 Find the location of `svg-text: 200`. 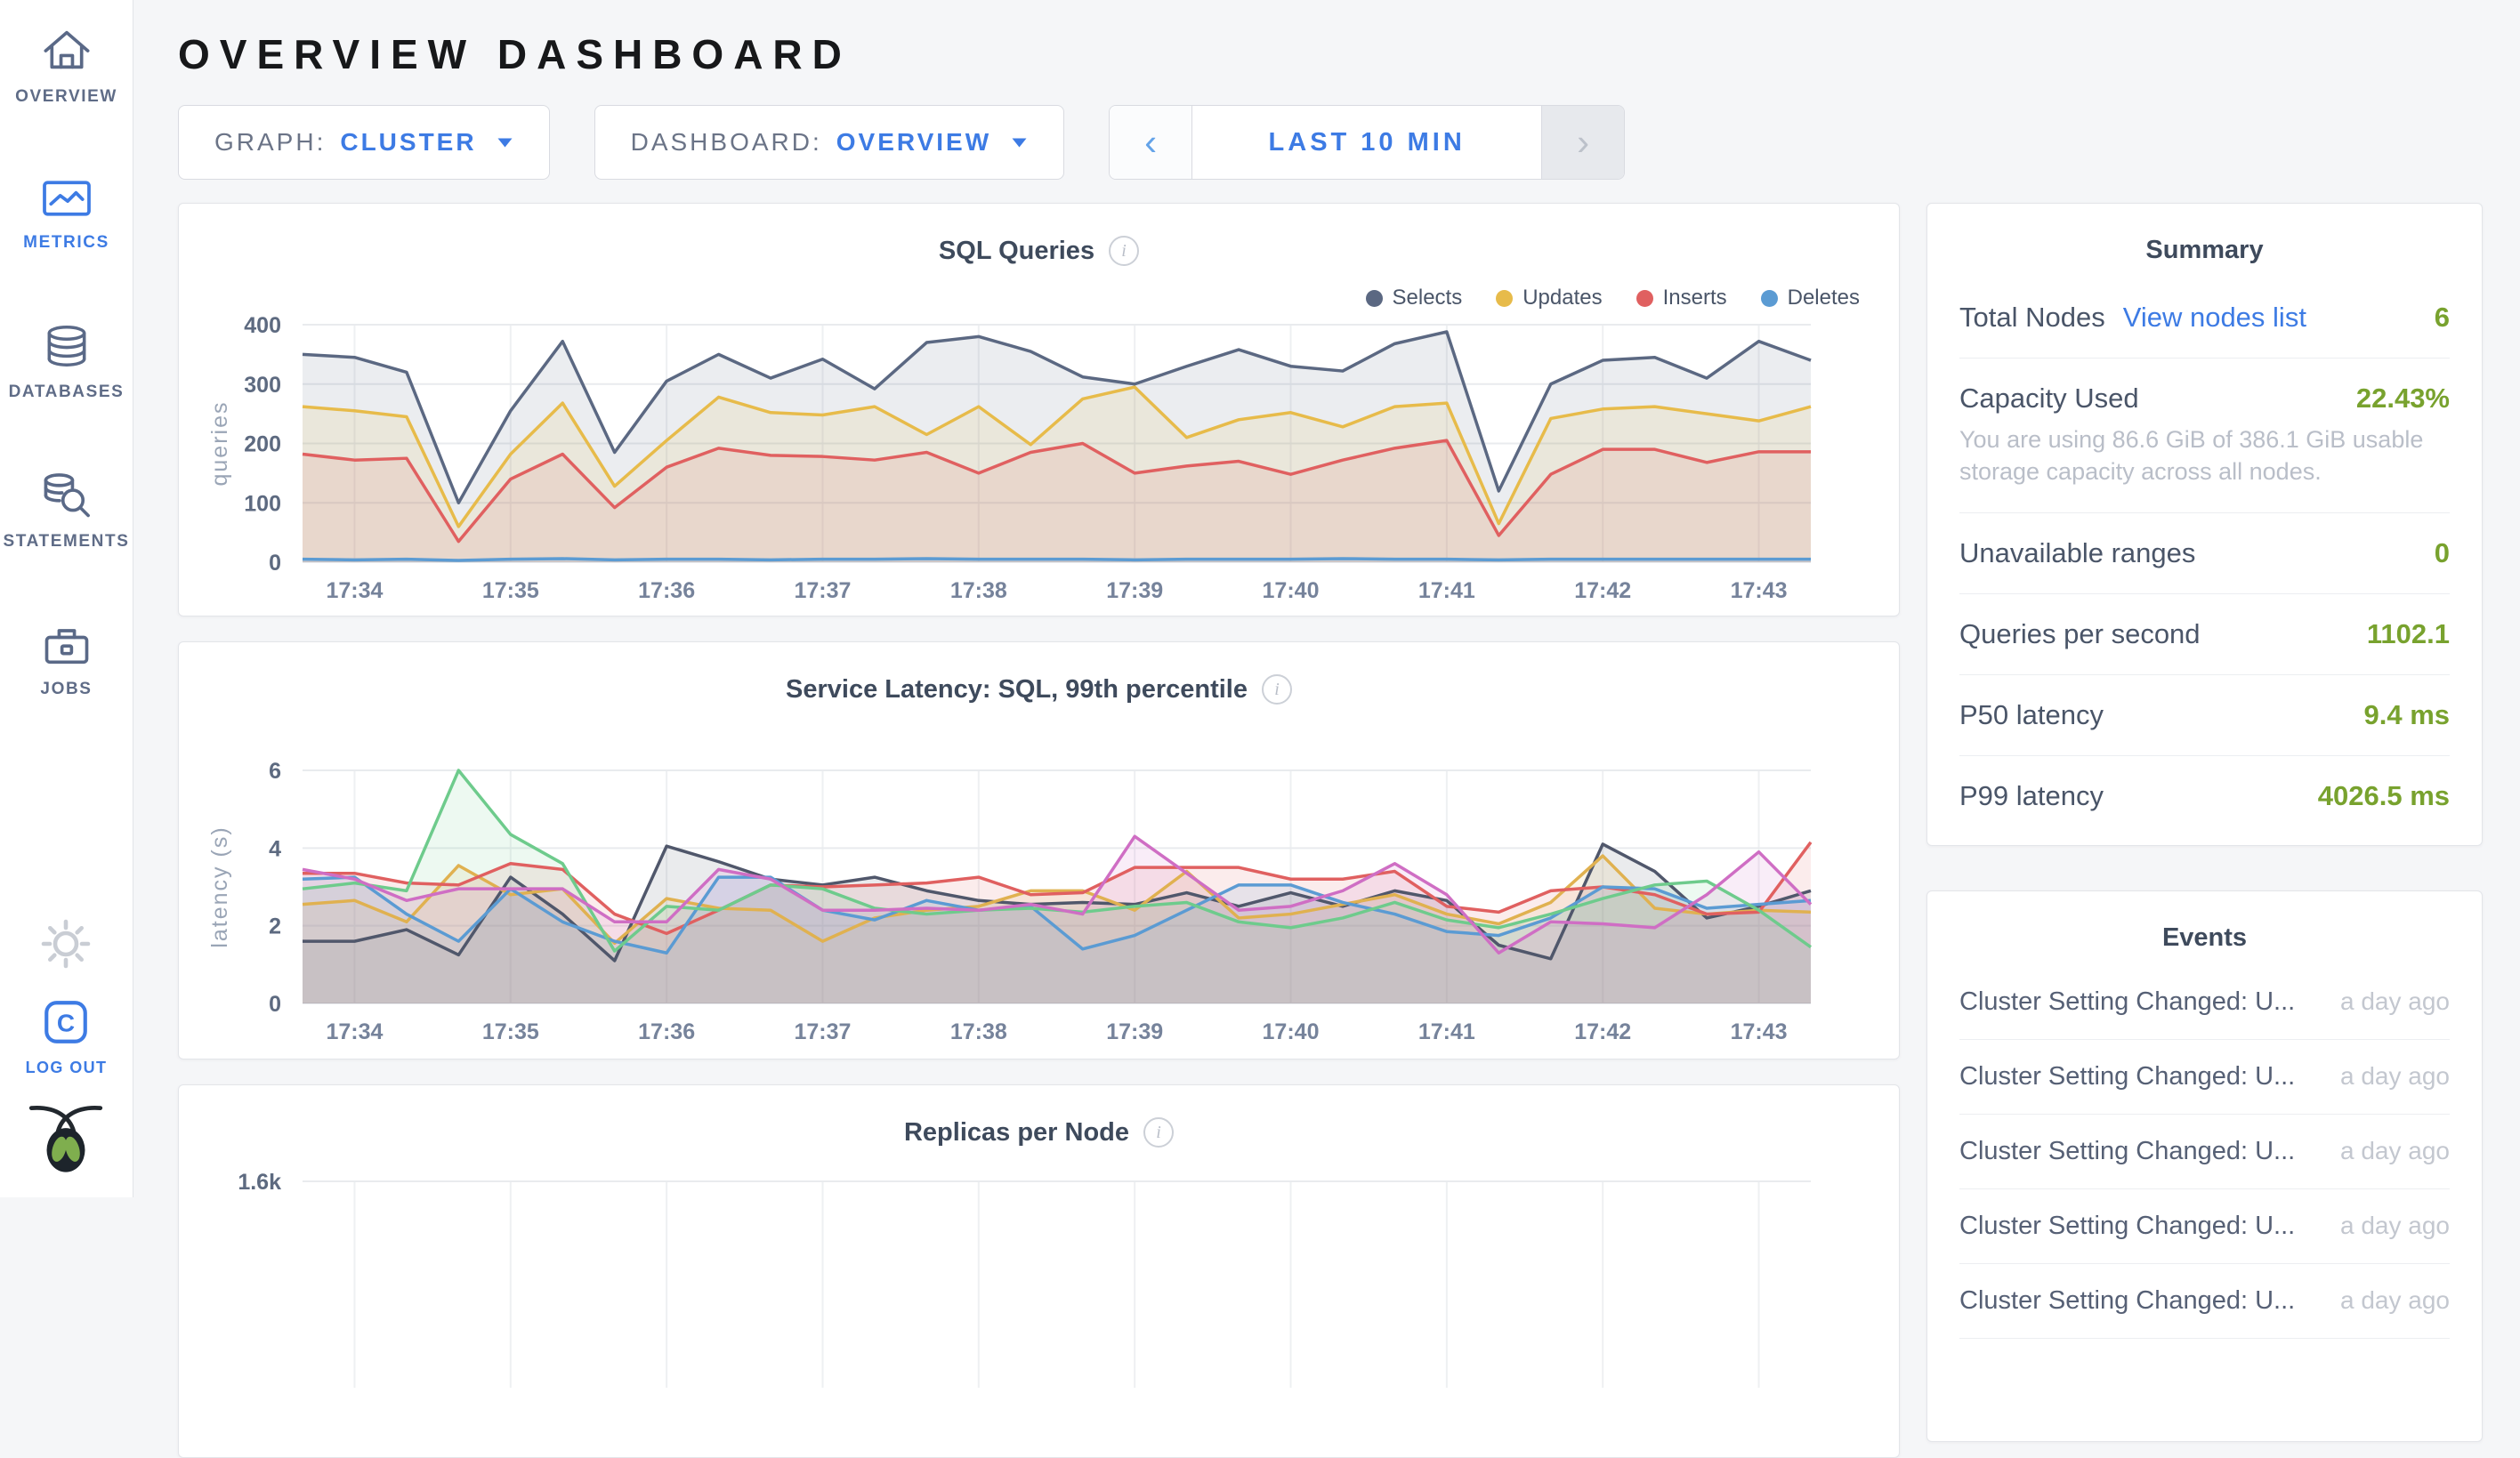

svg-text: 200 is located at coordinates (262, 445).